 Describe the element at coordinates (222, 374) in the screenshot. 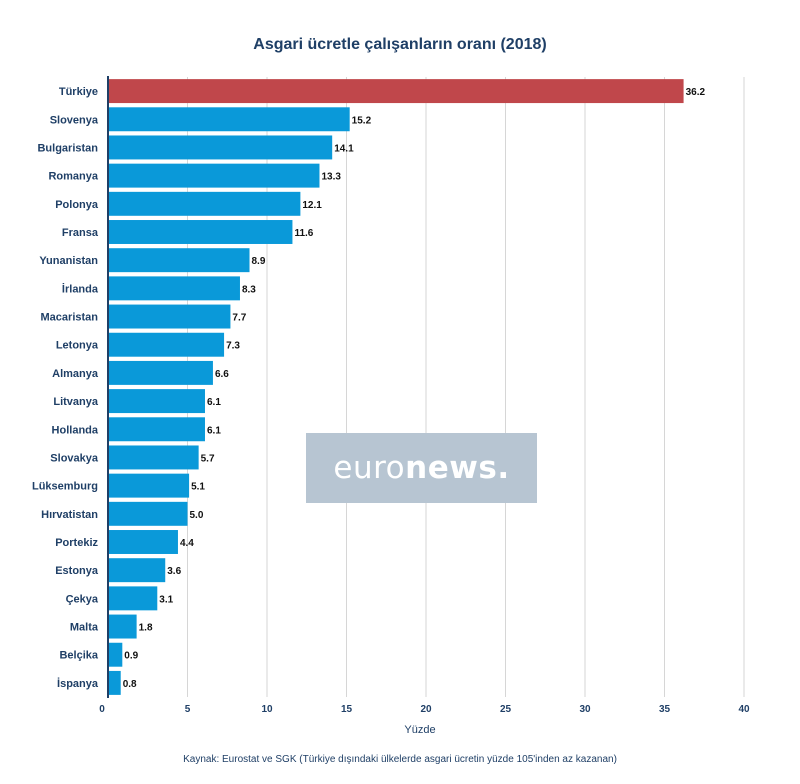

I see `value-label: 6.6` at that location.